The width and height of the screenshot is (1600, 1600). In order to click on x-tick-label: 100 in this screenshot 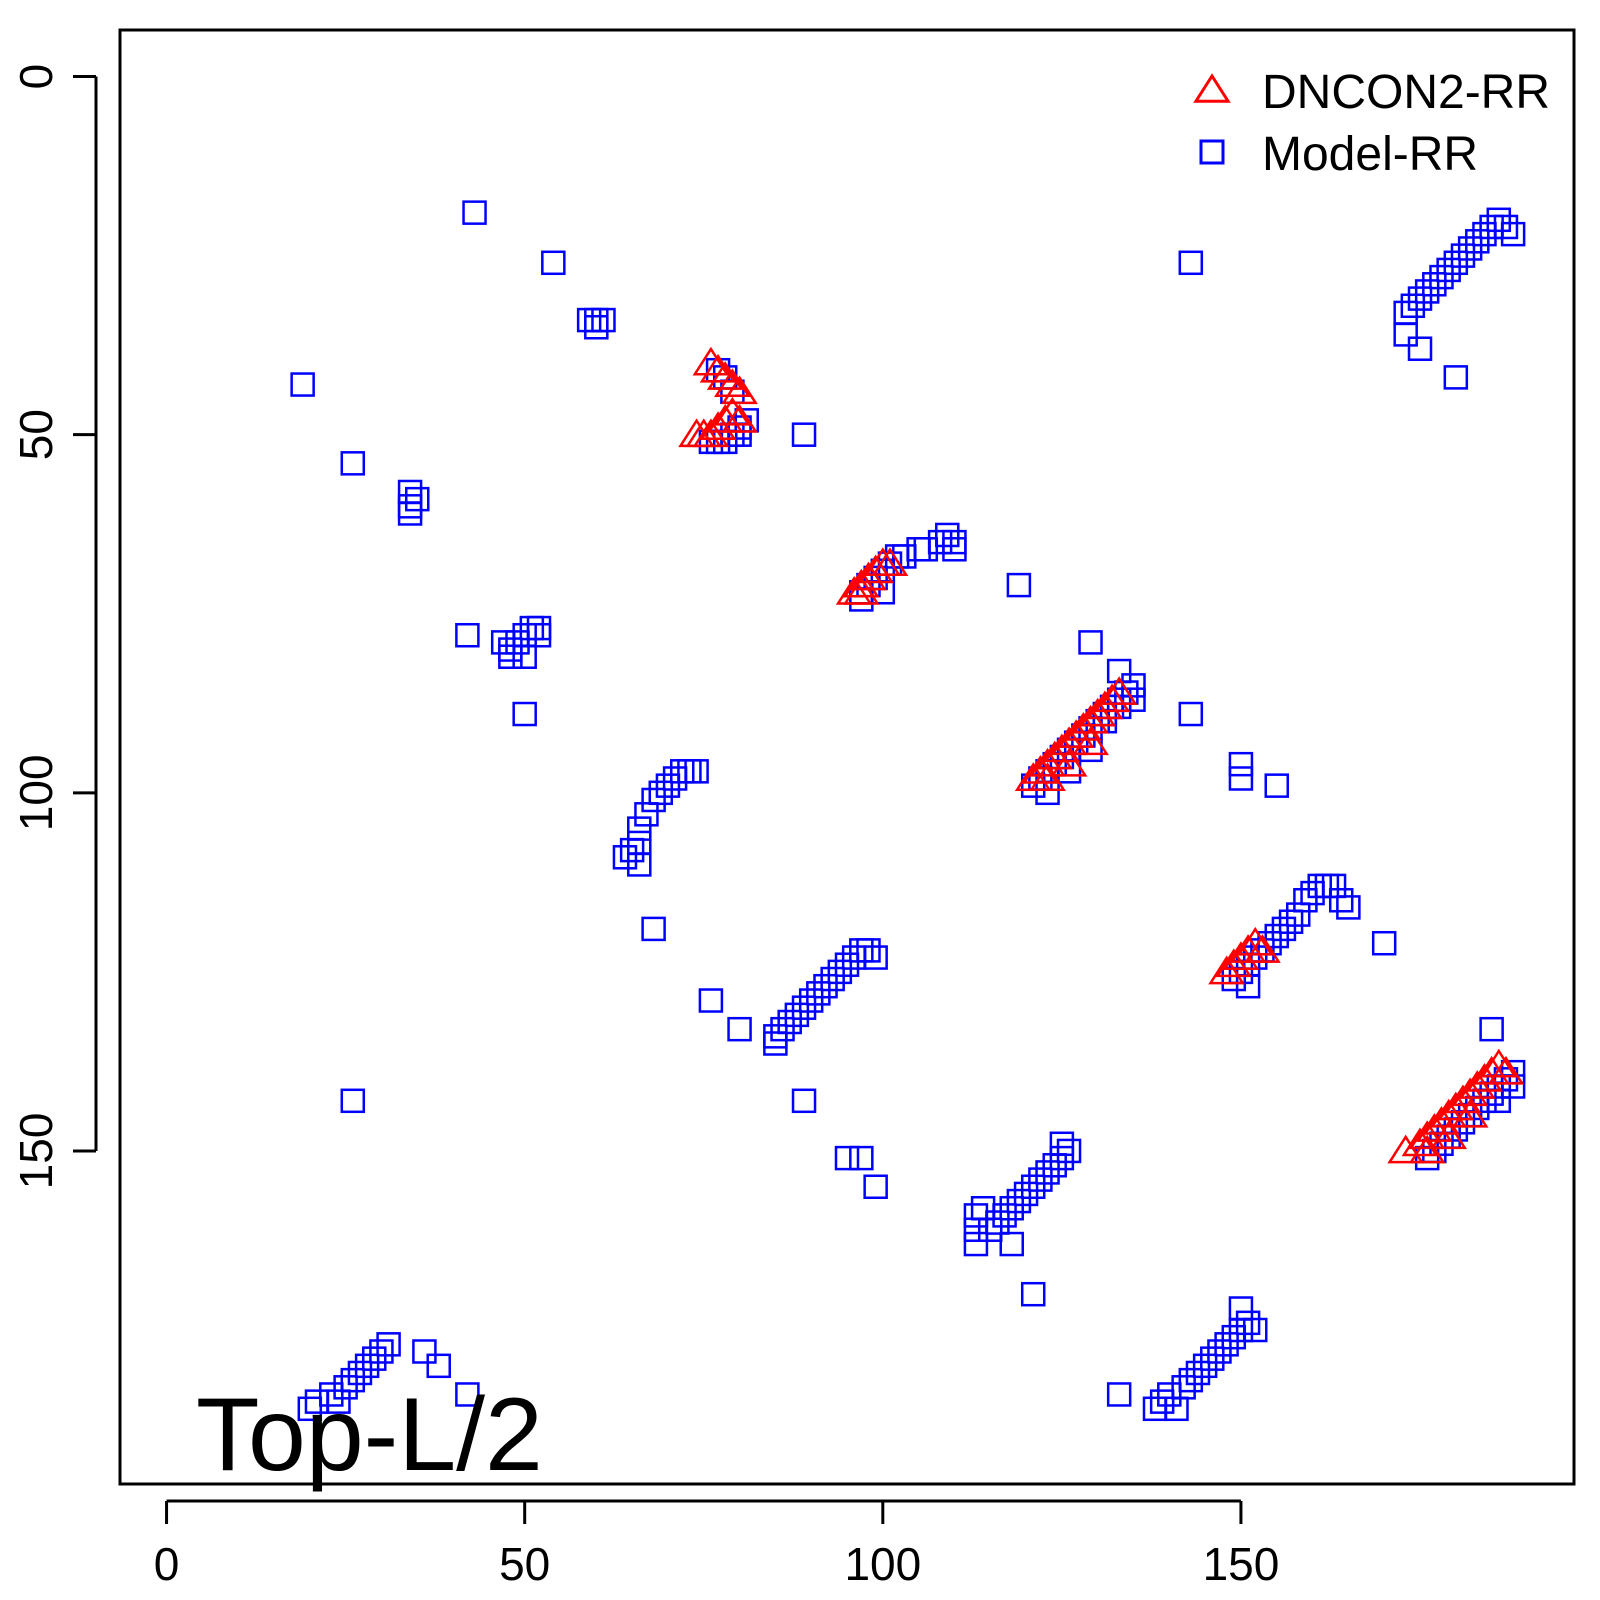, I will do `click(882, 1564)`.